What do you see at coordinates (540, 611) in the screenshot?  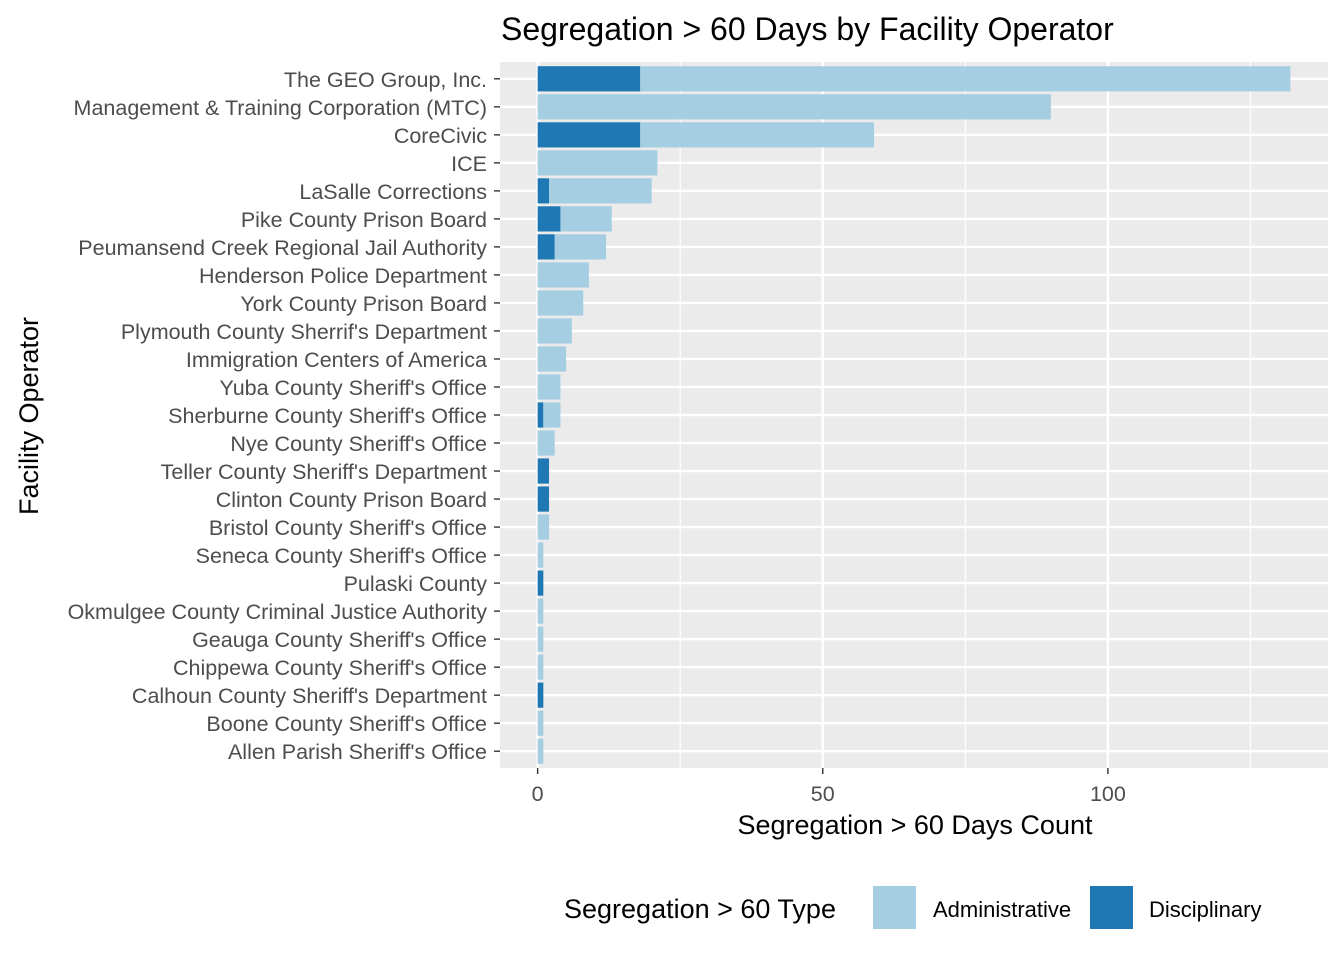 I see `bar-administrative-okmulgee-county-criminal-justice-authority` at bounding box center [540, 611].